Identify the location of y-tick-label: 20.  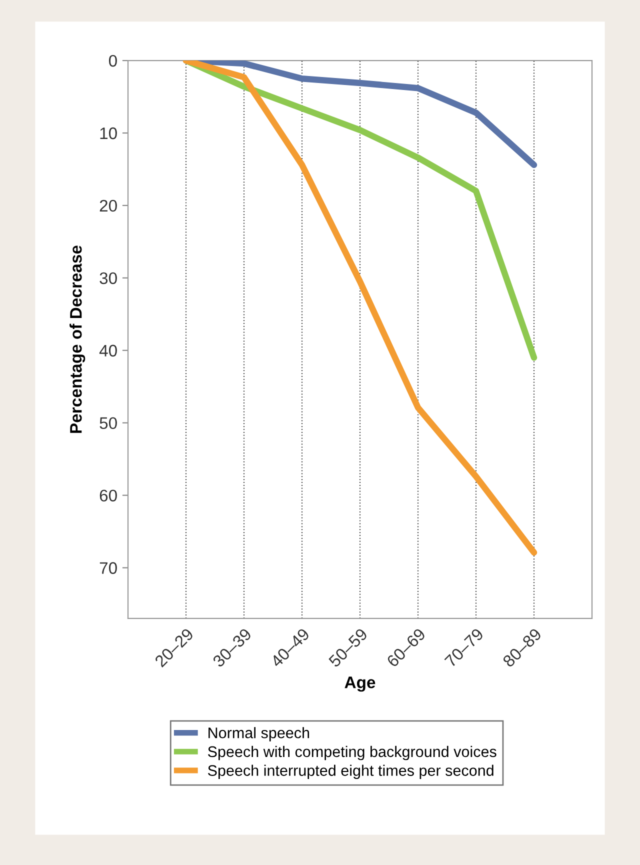
(108, 206).